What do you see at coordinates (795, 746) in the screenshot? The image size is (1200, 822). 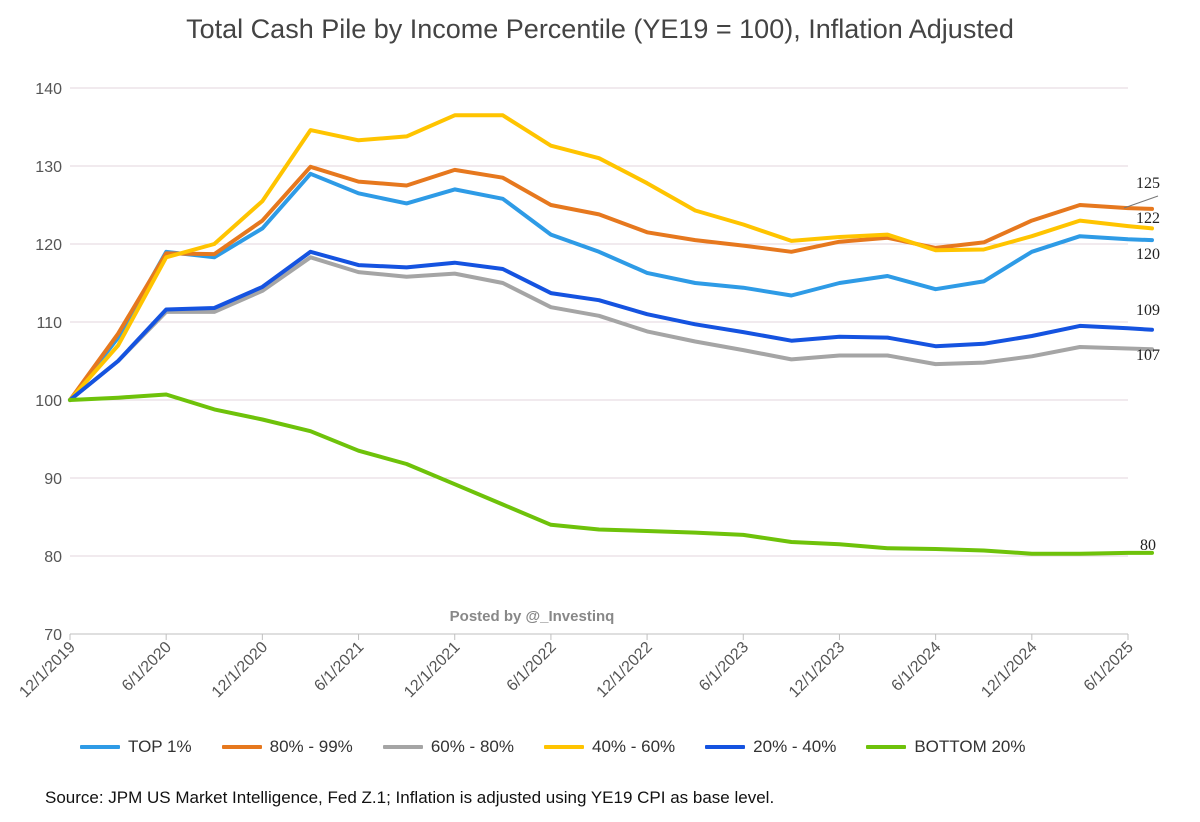 I see `legend-label: 20% - 40%` at bounding box center [795, 746].